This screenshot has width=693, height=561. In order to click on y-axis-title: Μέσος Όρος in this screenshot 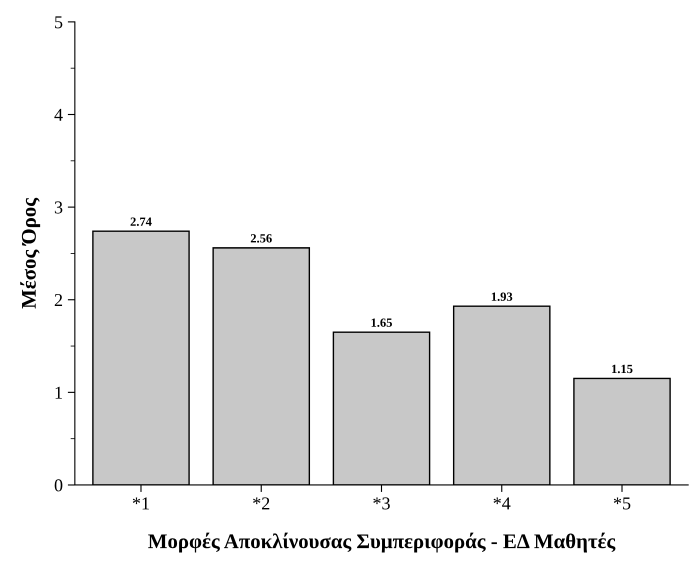, I will do `click(30, 253)`.